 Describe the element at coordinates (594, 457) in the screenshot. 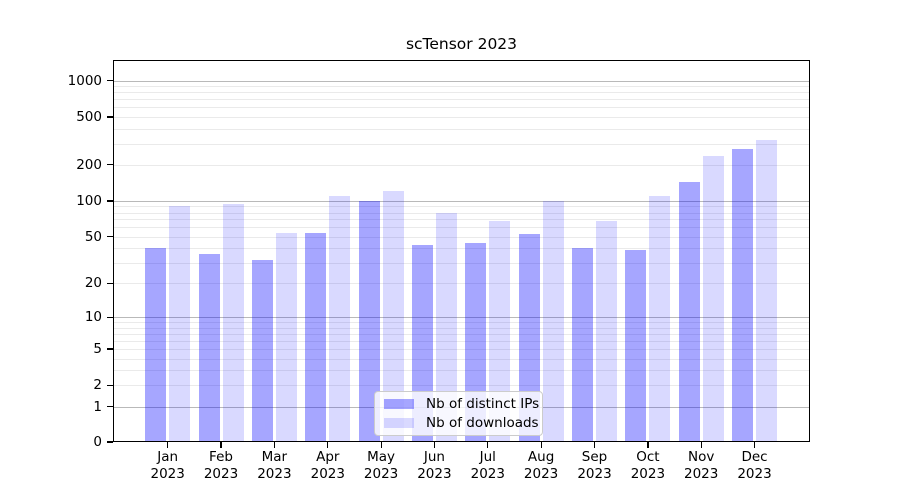

I see `x-tick-month: Sep` at that location.